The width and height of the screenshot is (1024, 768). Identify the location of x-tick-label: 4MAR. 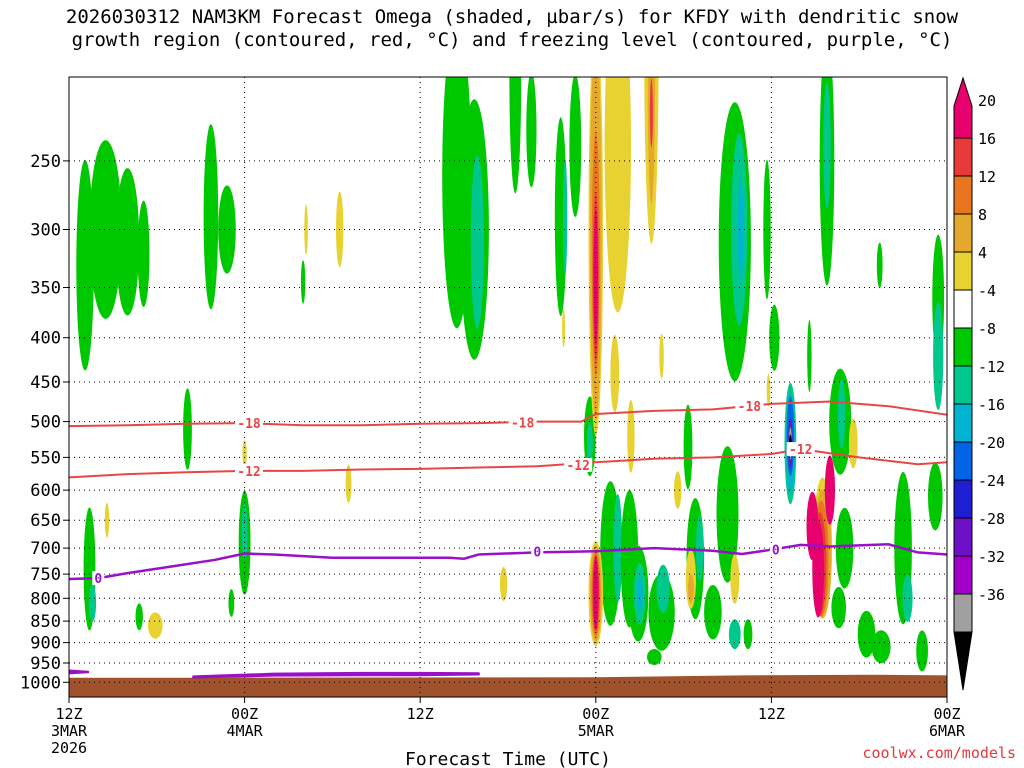
(245, 731).